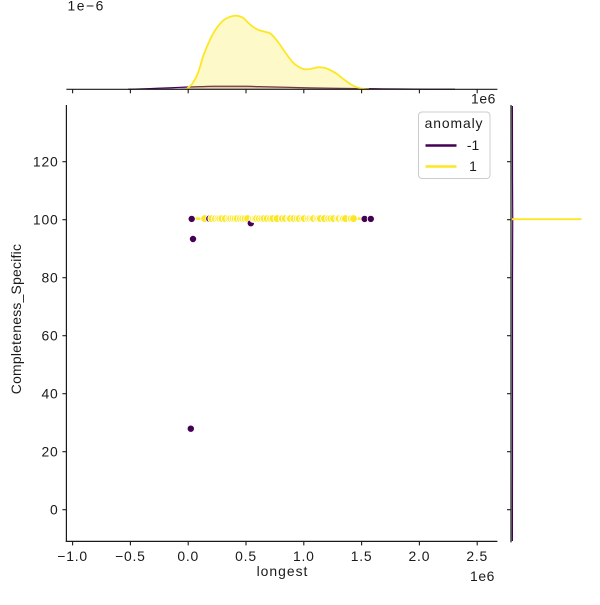  I want to click on svg-text: 0.5, so click(246, 556).